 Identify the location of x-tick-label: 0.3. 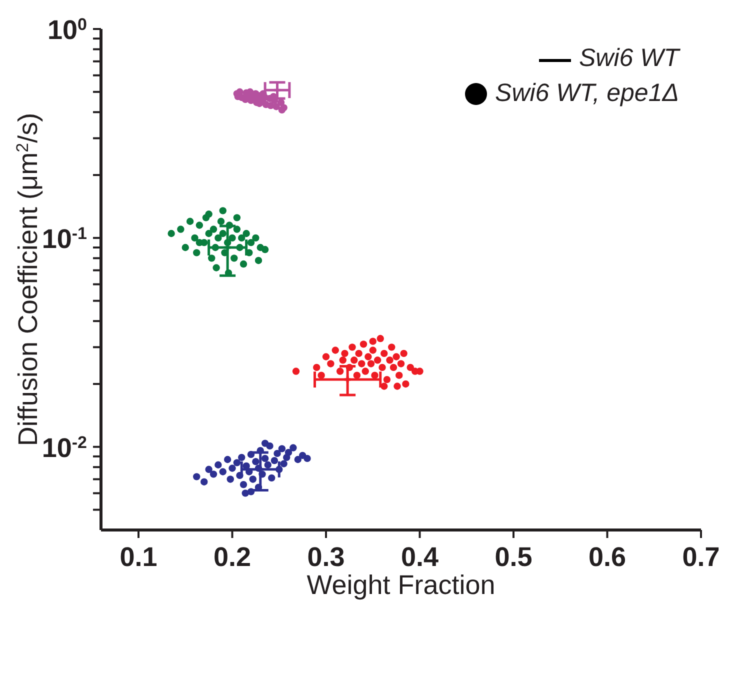
(326, 557).